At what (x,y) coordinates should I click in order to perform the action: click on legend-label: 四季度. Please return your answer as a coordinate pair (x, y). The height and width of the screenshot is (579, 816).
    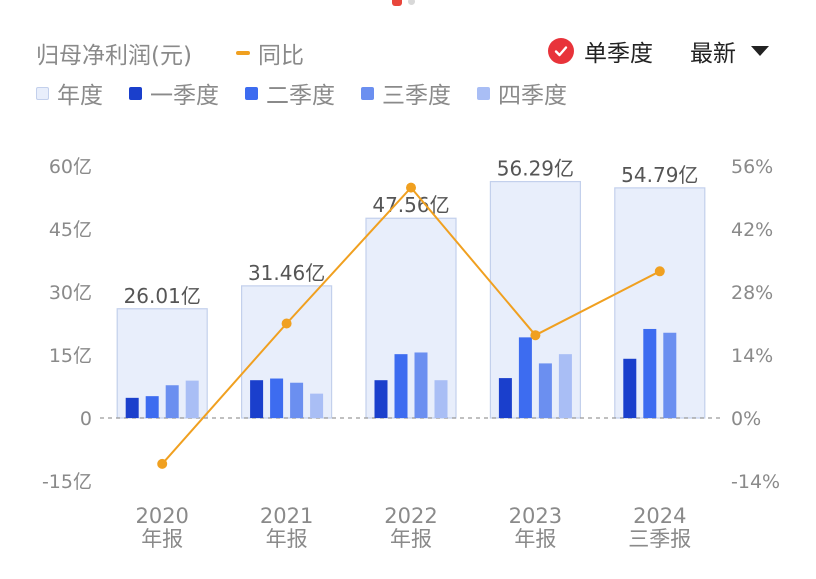
    Looking at the image, I should click on (532, 96).